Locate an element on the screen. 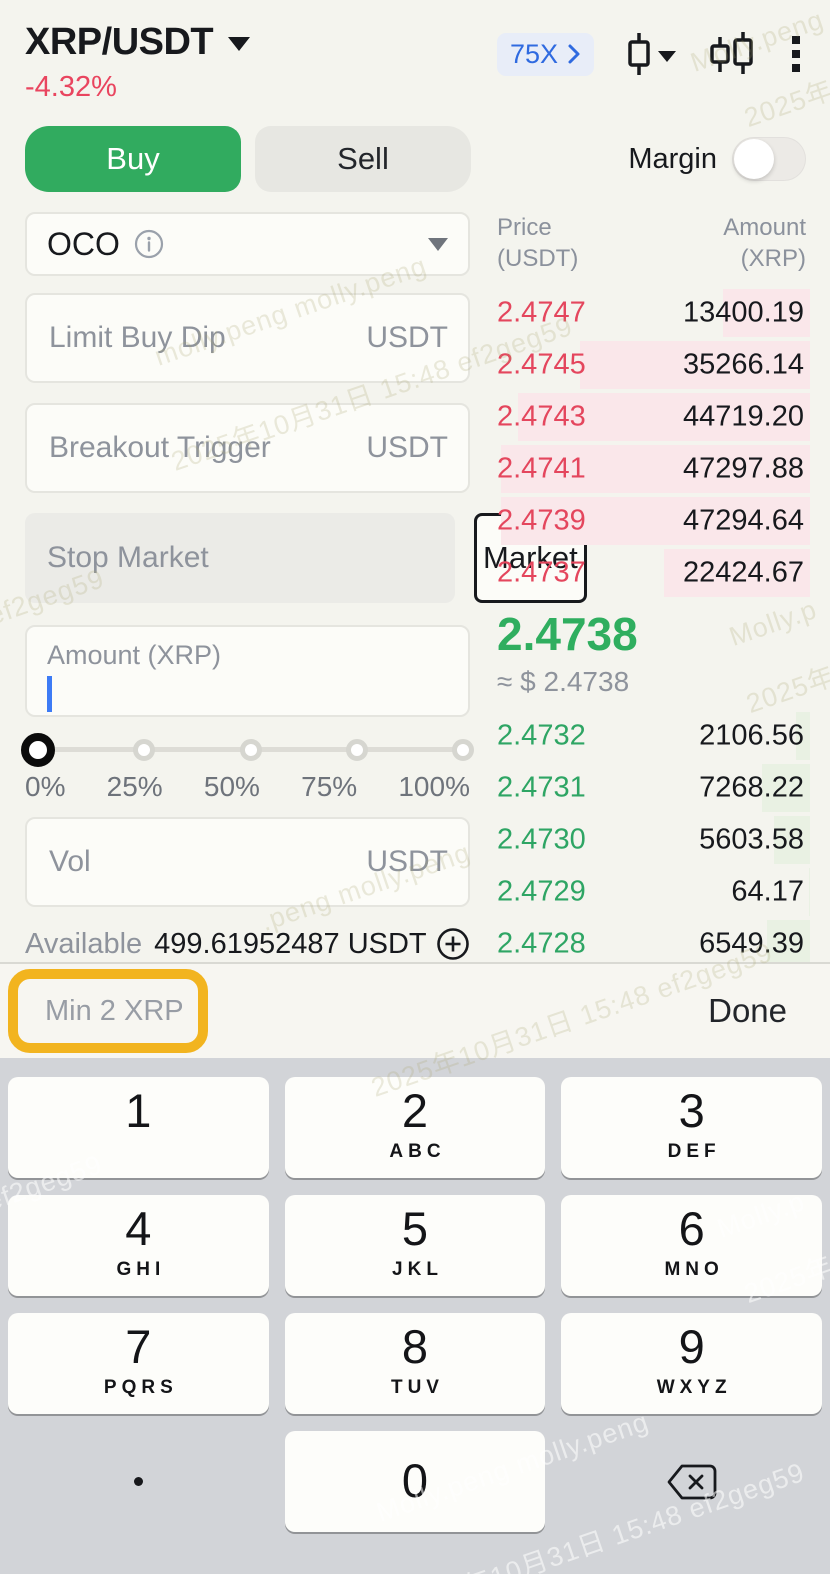 Image resolution: width=830 pixels, height=1574 pixels. zero-key: 0 is located at coordinates (415, 1481).